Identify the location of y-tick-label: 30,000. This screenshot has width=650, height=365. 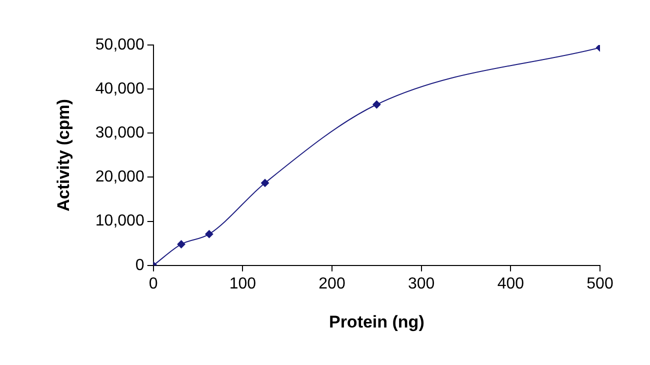
(119, 133).